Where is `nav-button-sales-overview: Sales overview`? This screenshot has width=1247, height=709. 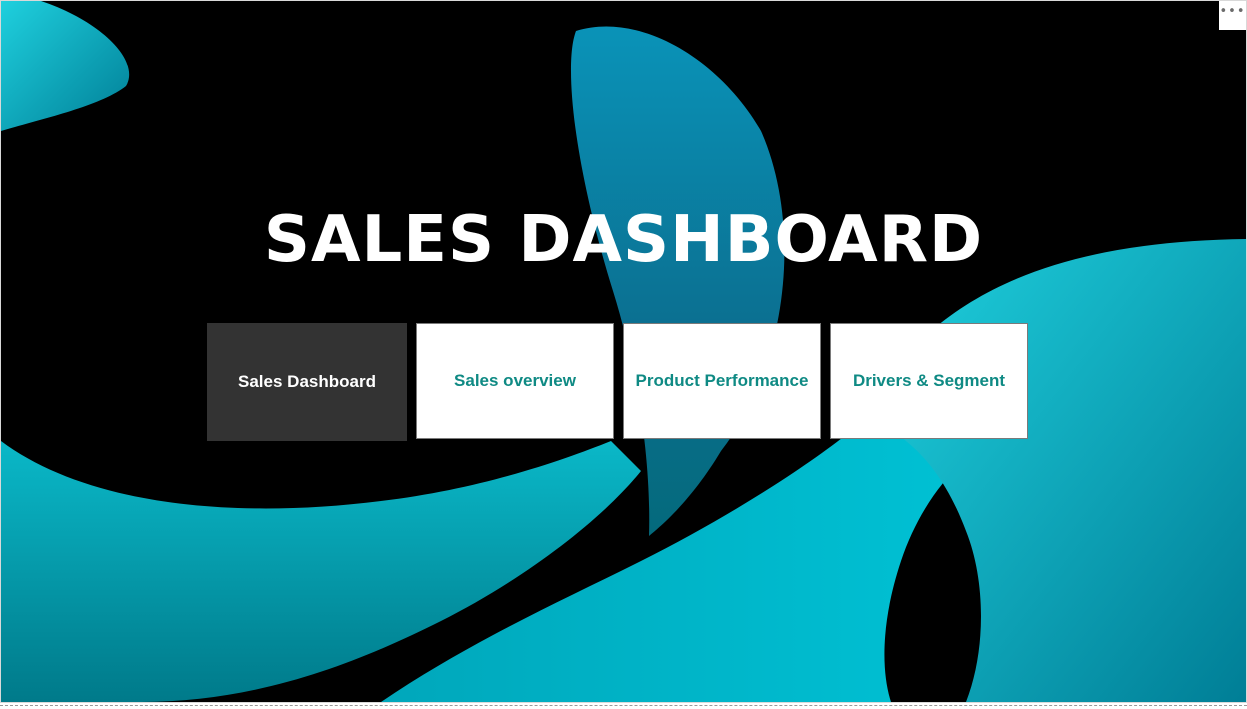
nav-button-sales-overview: Sales overview is located at coordinates (515, 381).